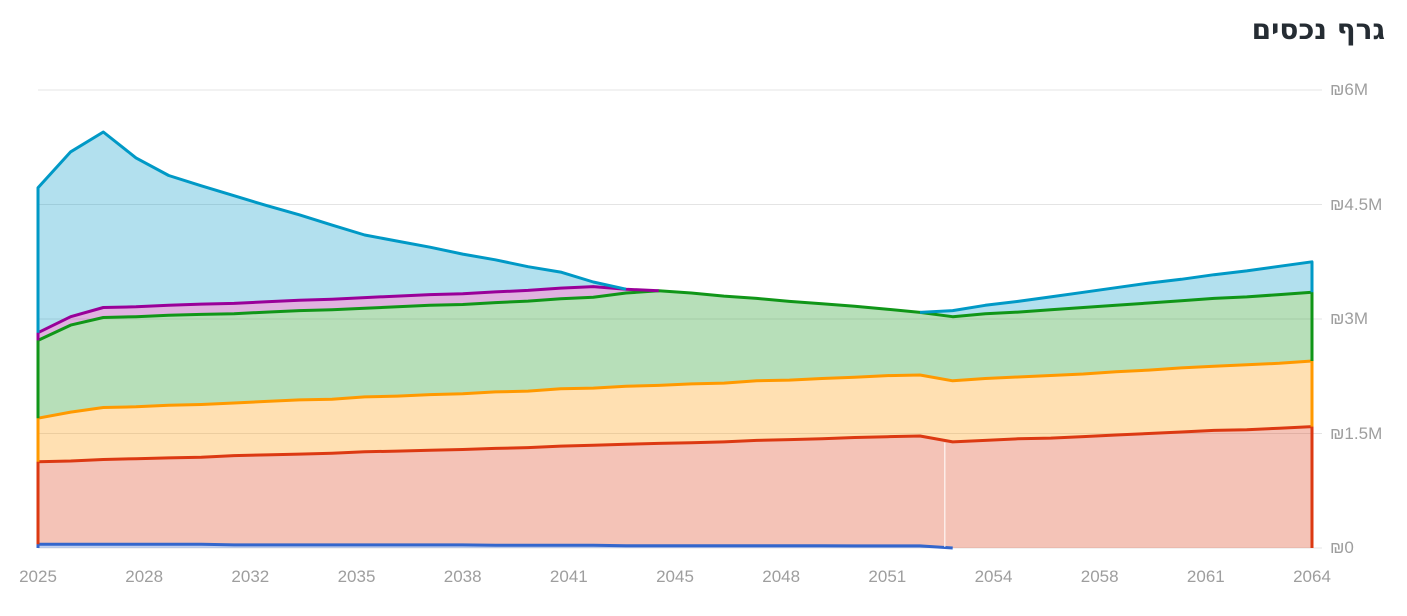  What do you see at coordinates (462, 576) in the screenshot?
I see `x-tick-label: 2038` at bounding box center [462, 576].